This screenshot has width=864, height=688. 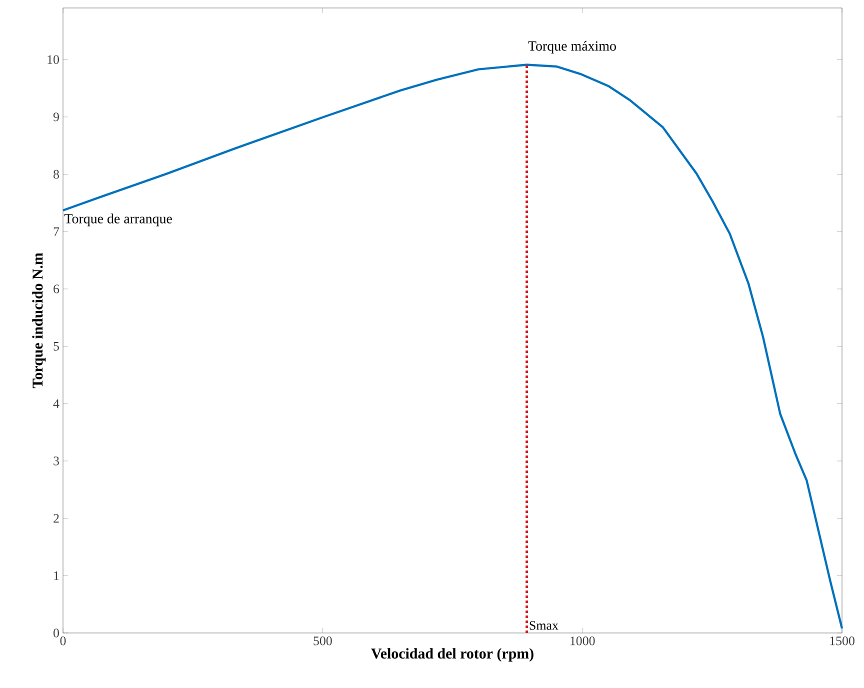 I want to click on ref-line-label: Smax, so click(x=544, y=625).